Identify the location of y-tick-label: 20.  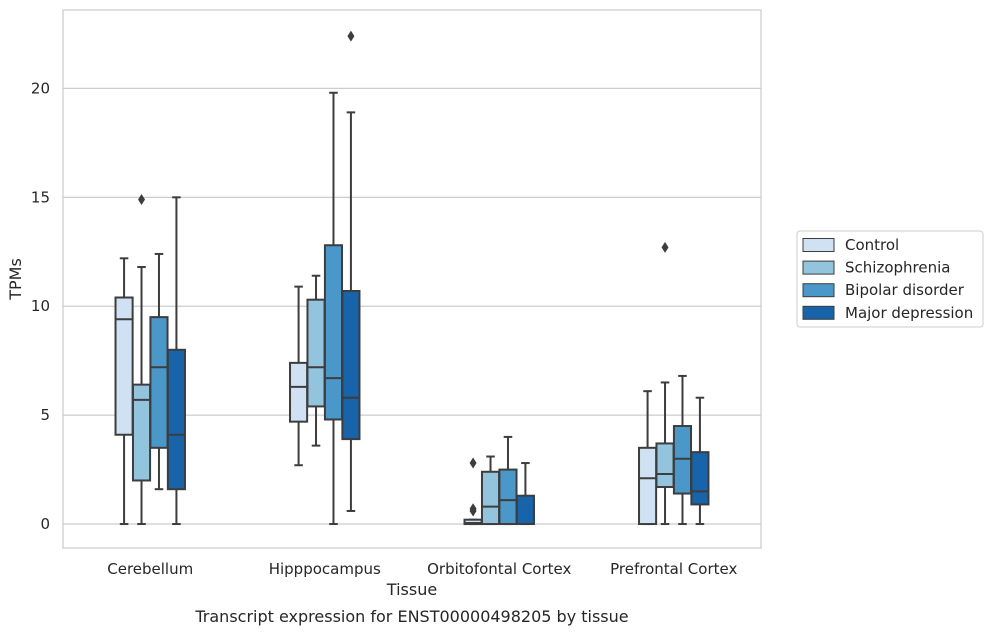
(40, 88).